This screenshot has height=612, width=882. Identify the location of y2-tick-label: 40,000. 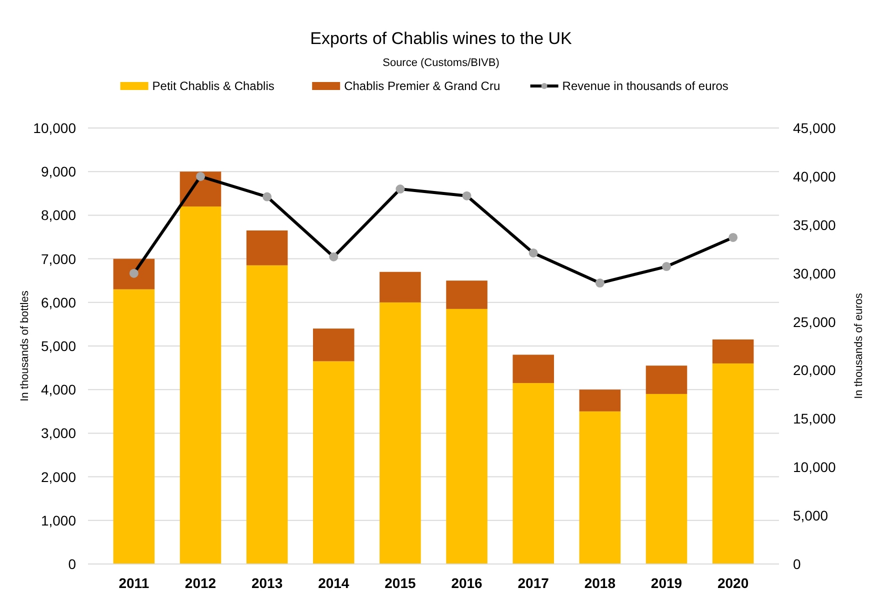
(814, 176).